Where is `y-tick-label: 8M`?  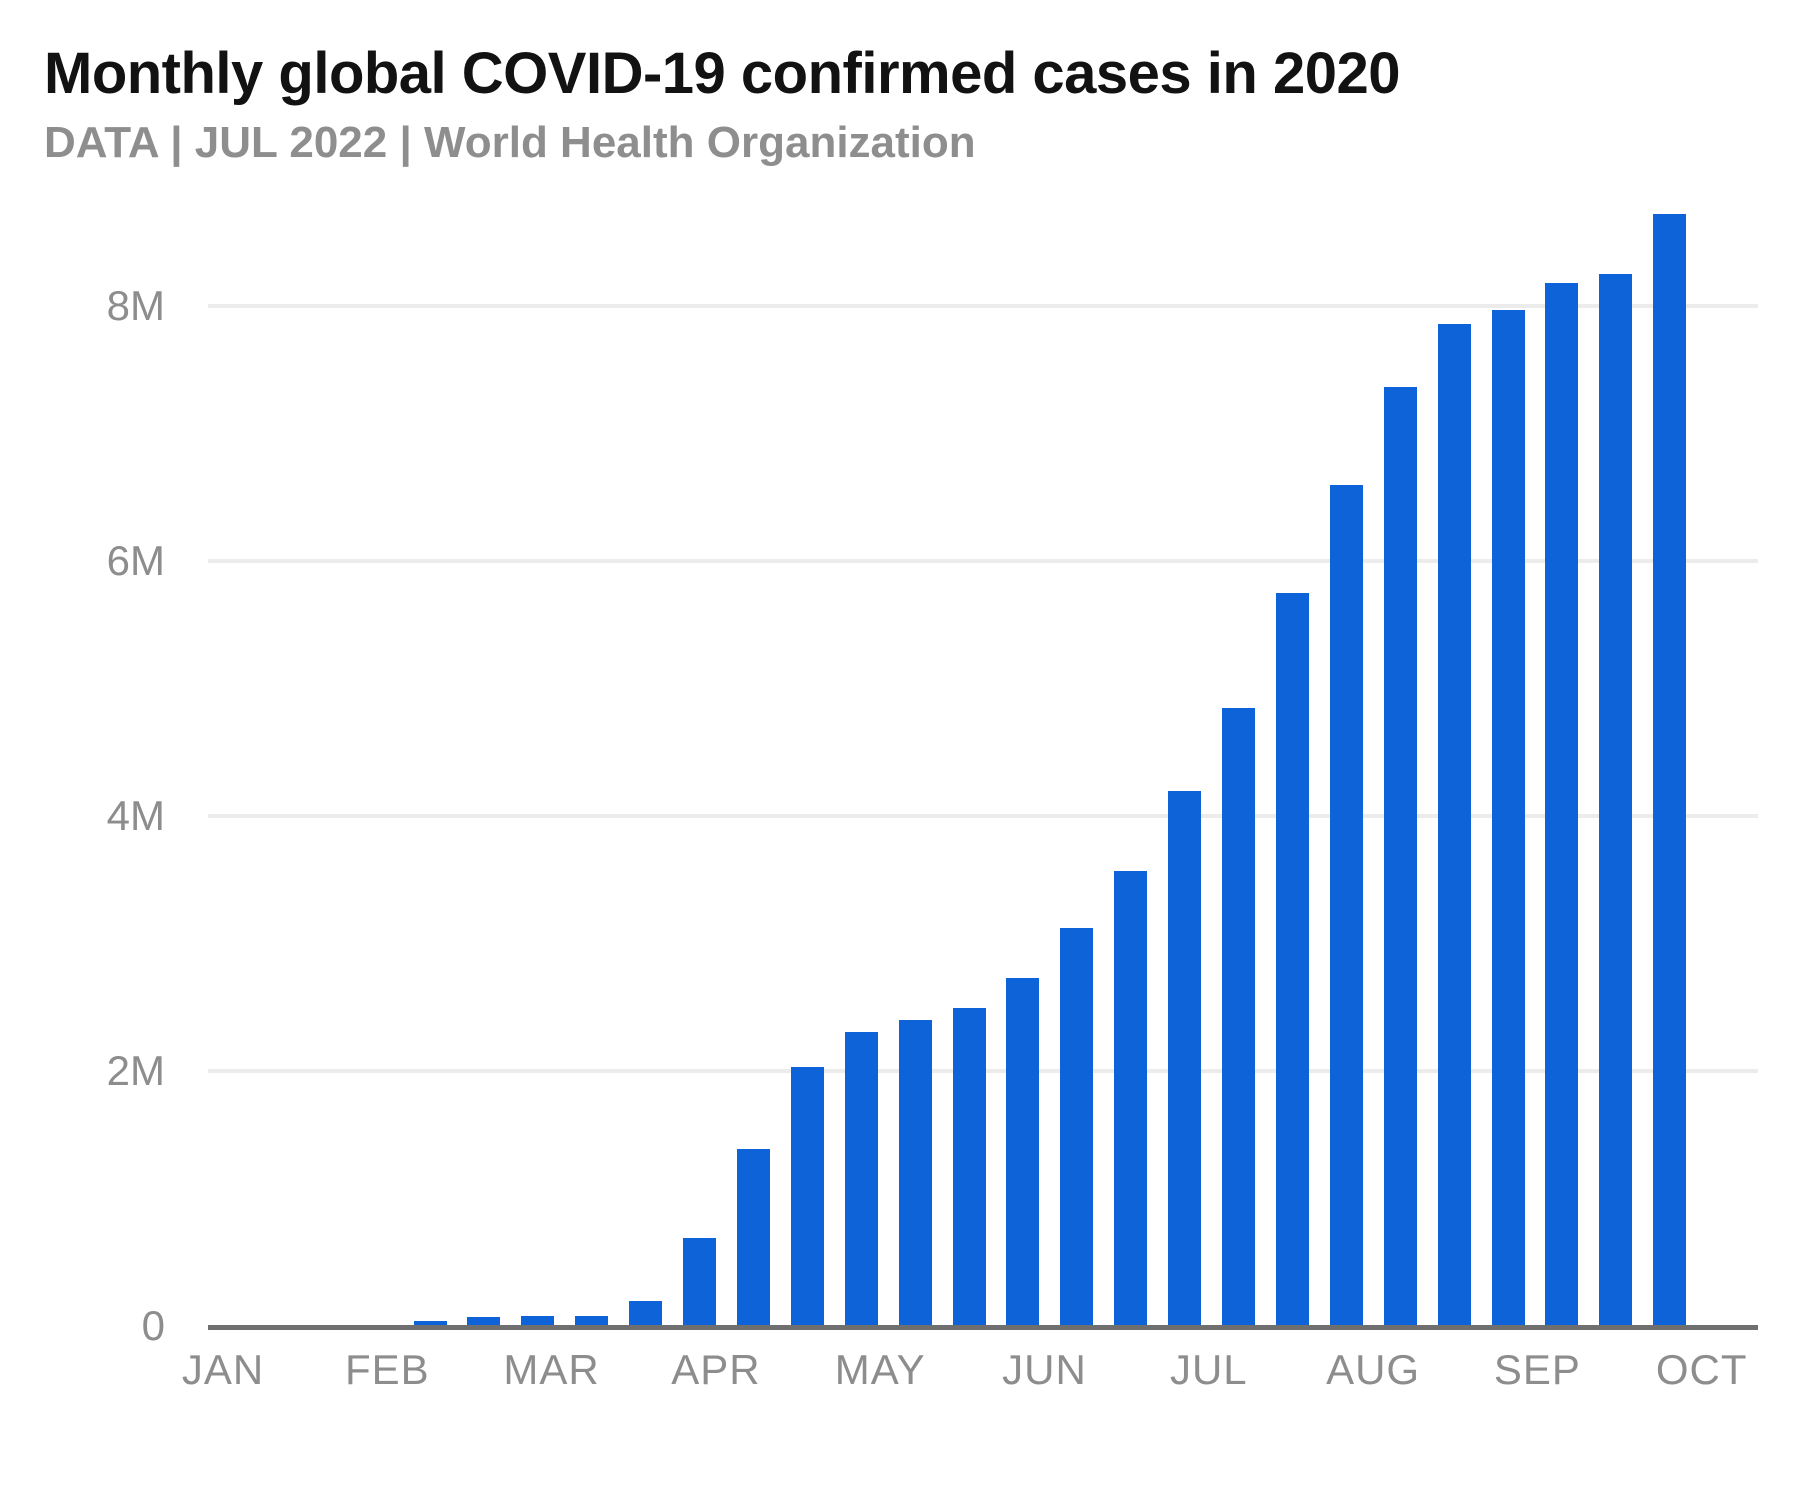
y-tick-label: 8M is located at coordinates (135, 305).